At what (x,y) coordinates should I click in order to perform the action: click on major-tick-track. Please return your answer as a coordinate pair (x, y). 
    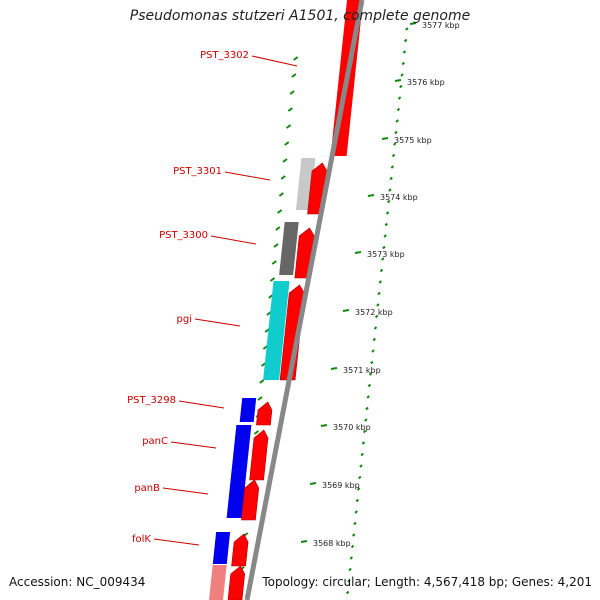
    Looking at the image, I should click on (377, 311).